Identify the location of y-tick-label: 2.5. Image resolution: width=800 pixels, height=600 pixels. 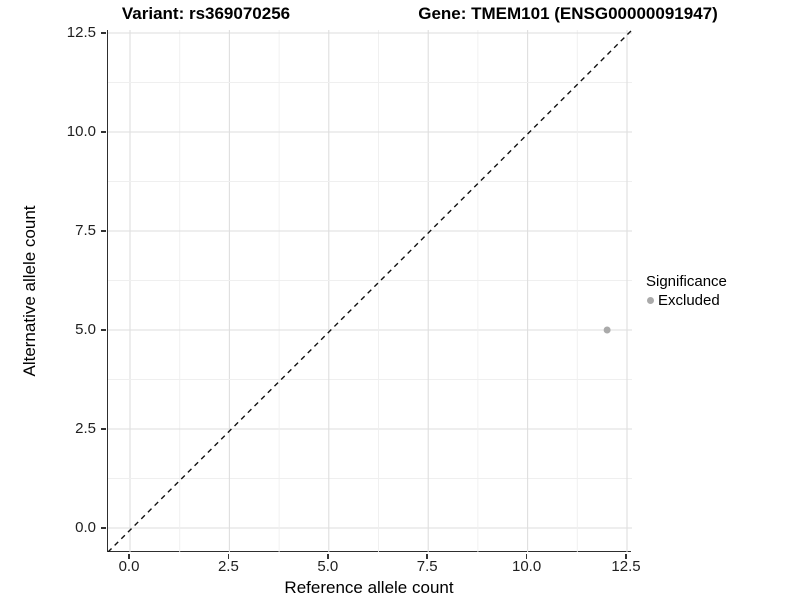
(85, 428).